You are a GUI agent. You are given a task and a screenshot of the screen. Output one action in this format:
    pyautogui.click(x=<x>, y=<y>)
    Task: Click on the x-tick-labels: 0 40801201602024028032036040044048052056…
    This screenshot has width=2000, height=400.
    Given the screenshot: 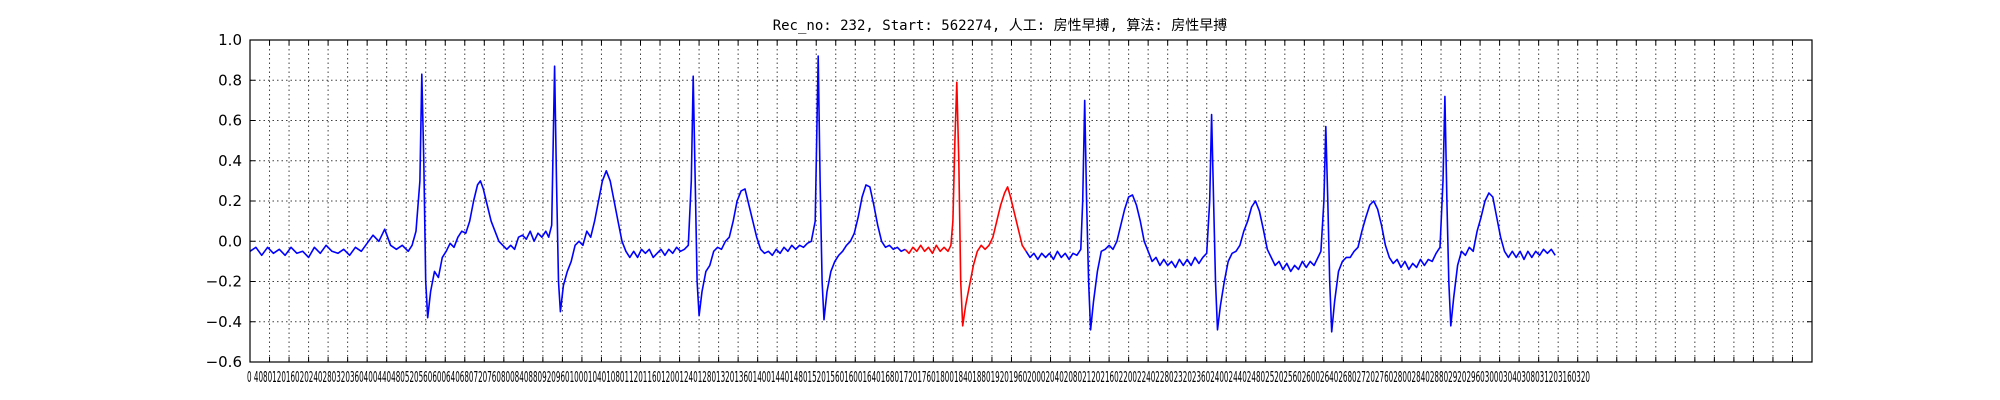 What is the action you would take?
    pyautogui.click(x=918, y=377)
    